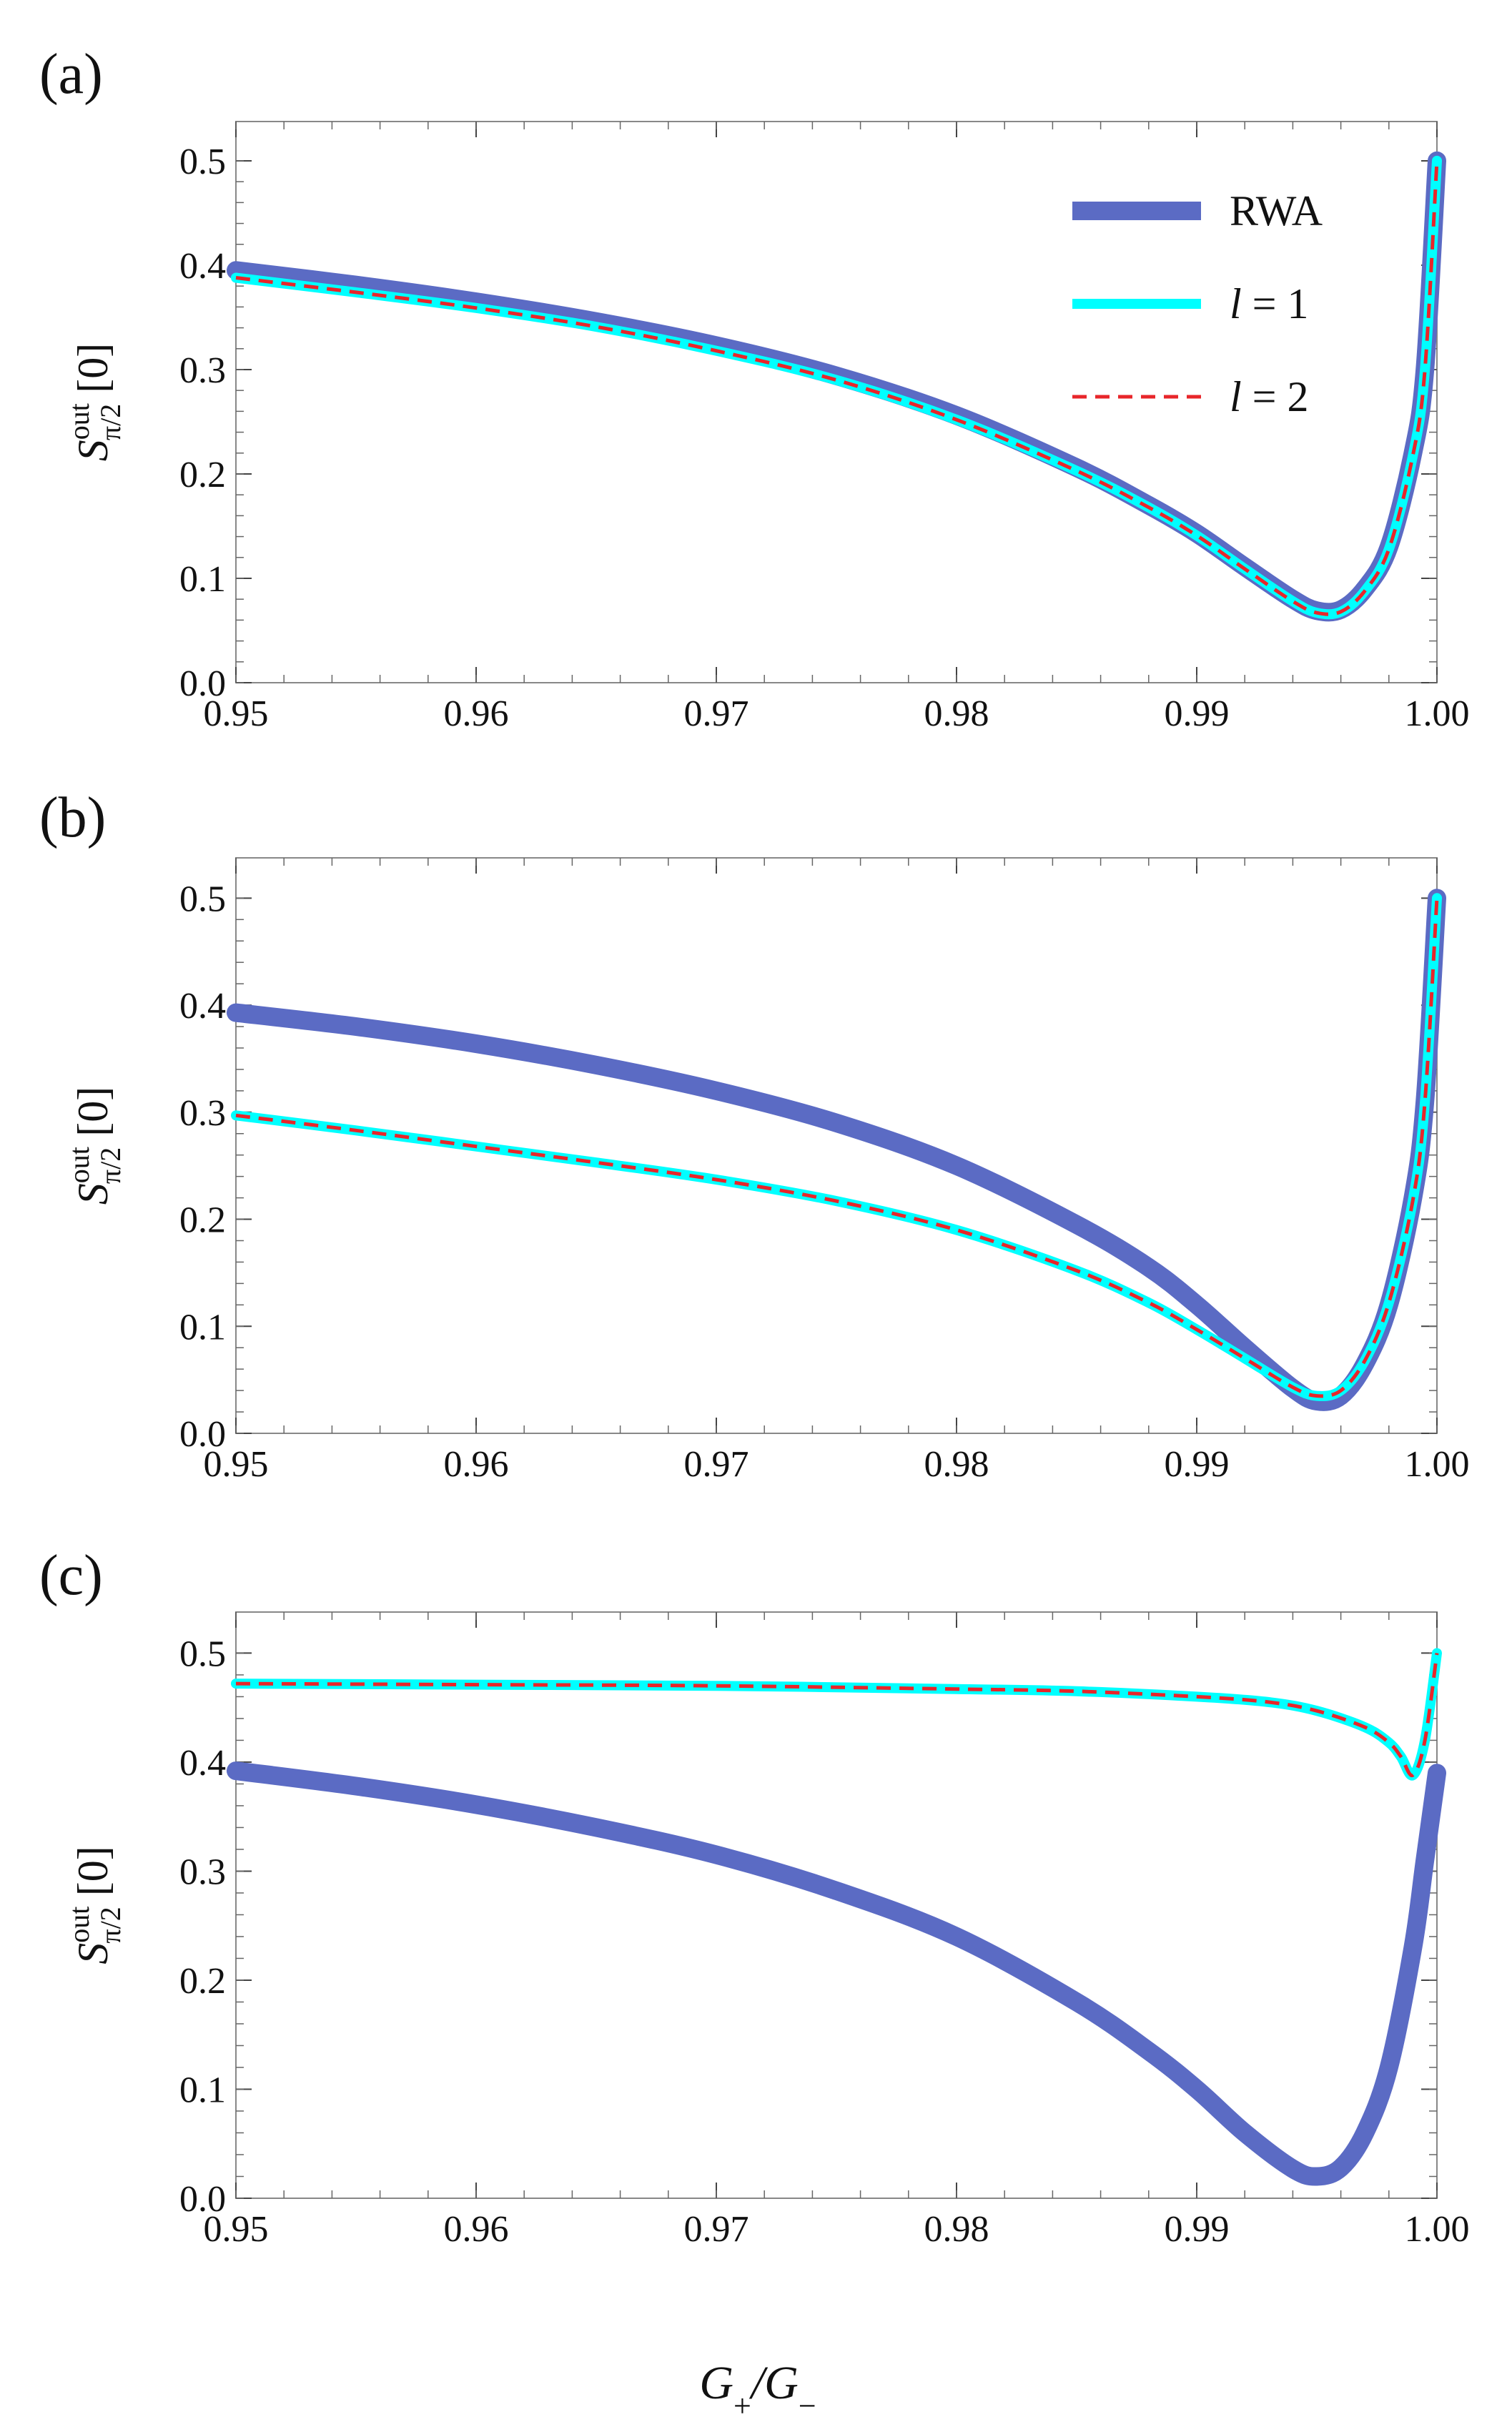 Image resolution: width=1512 pixels, height=2417 pixels. I want to click on legend-label: l = 1, so click(1269, 303).